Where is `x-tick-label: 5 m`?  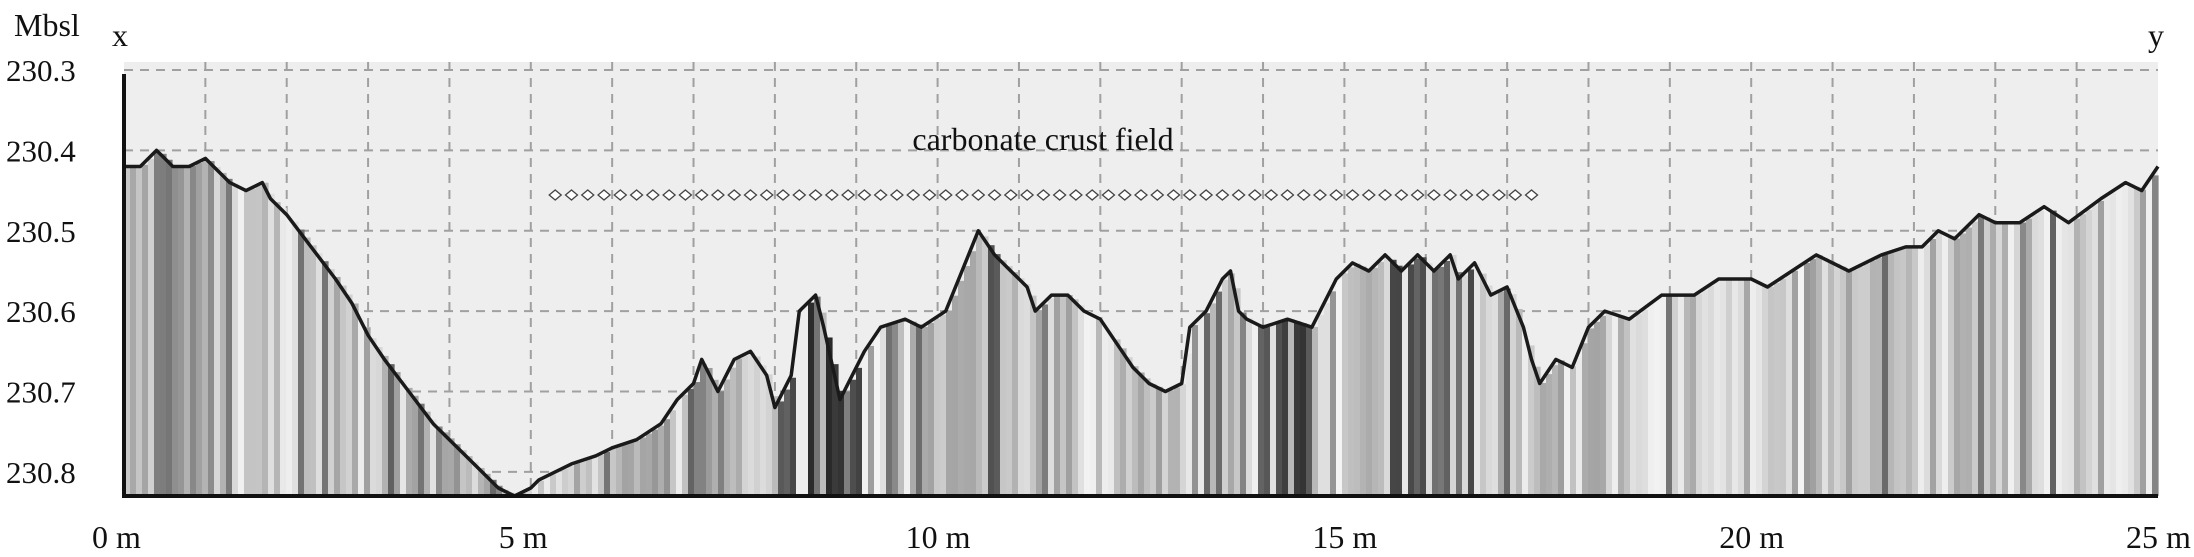
x-tick-label: 5 m is located at coordinates (523, 537).